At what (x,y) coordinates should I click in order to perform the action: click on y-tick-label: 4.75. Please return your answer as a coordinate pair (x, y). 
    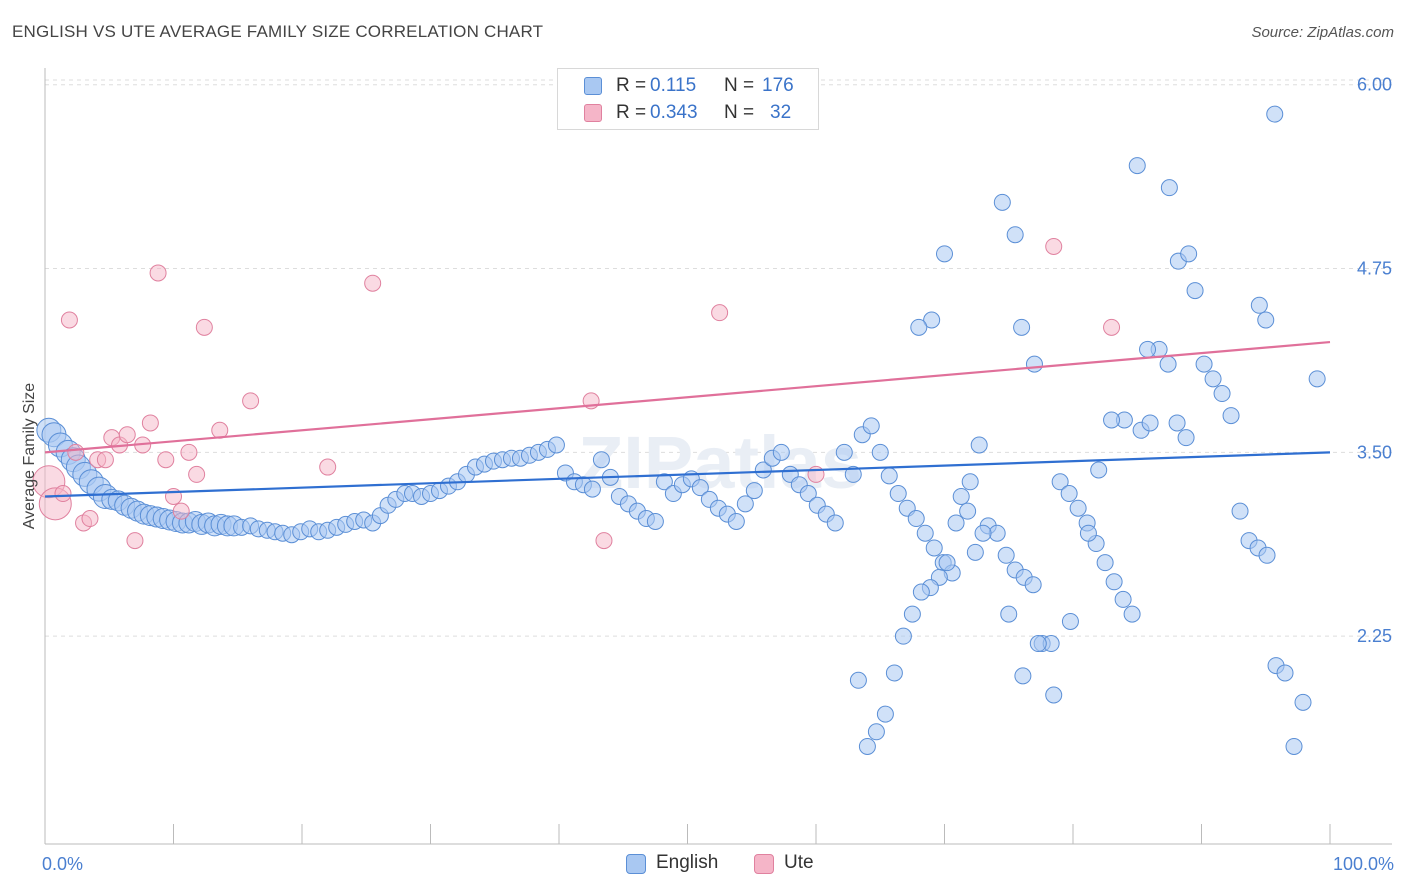
    Looking at the image, I should click on (1374, 269).